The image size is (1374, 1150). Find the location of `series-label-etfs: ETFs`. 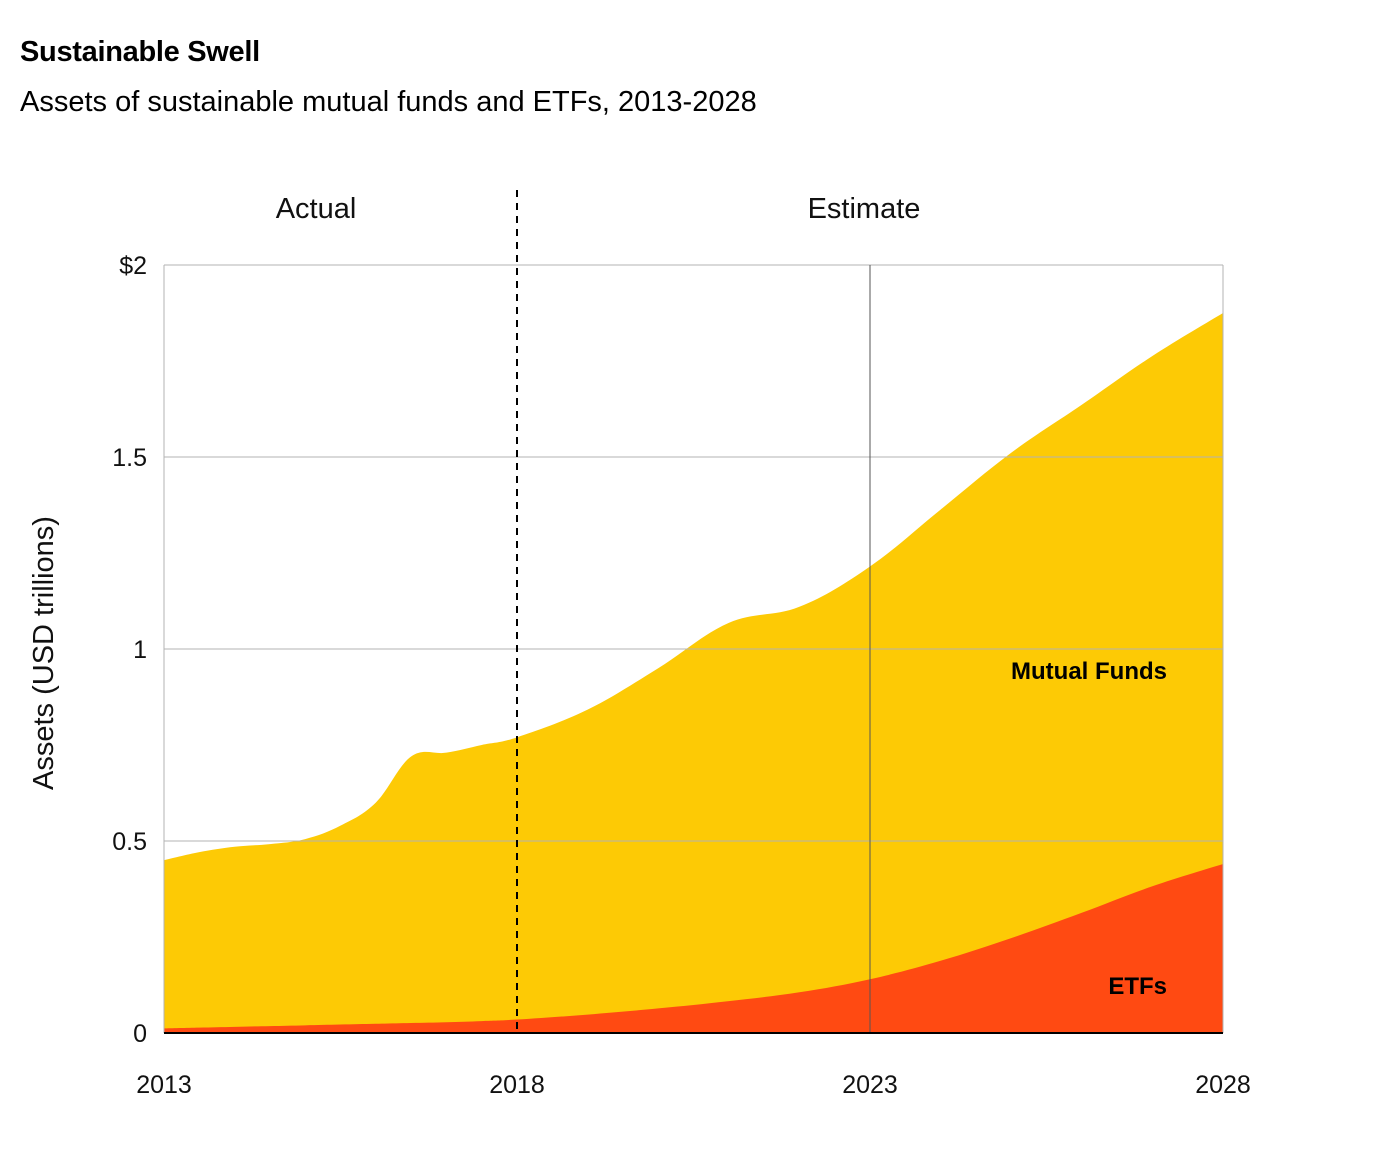

series-label-etfs: ETFs is located at coordinates (1137, 986).